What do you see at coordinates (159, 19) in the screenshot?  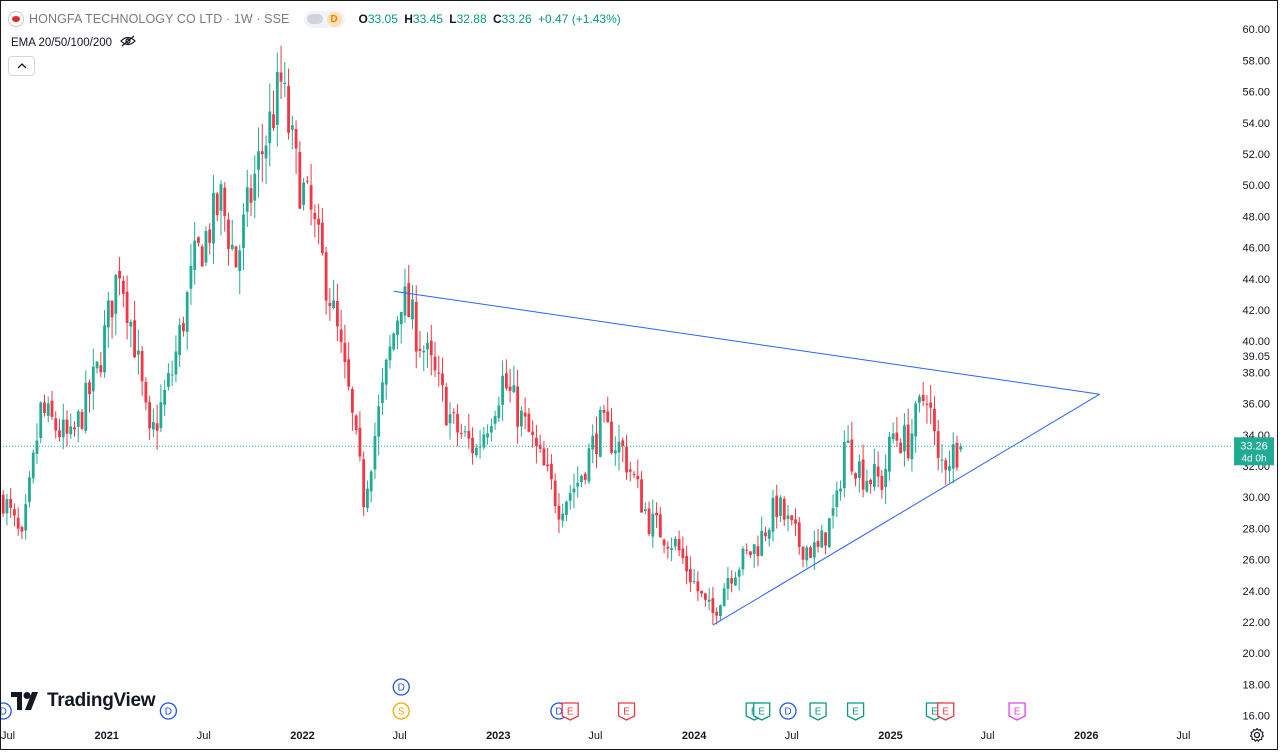 I see `symbol-title: HONGFA TECHNOLOGY CO LTD · 1W · SSE` at bounding box center [159, 19].